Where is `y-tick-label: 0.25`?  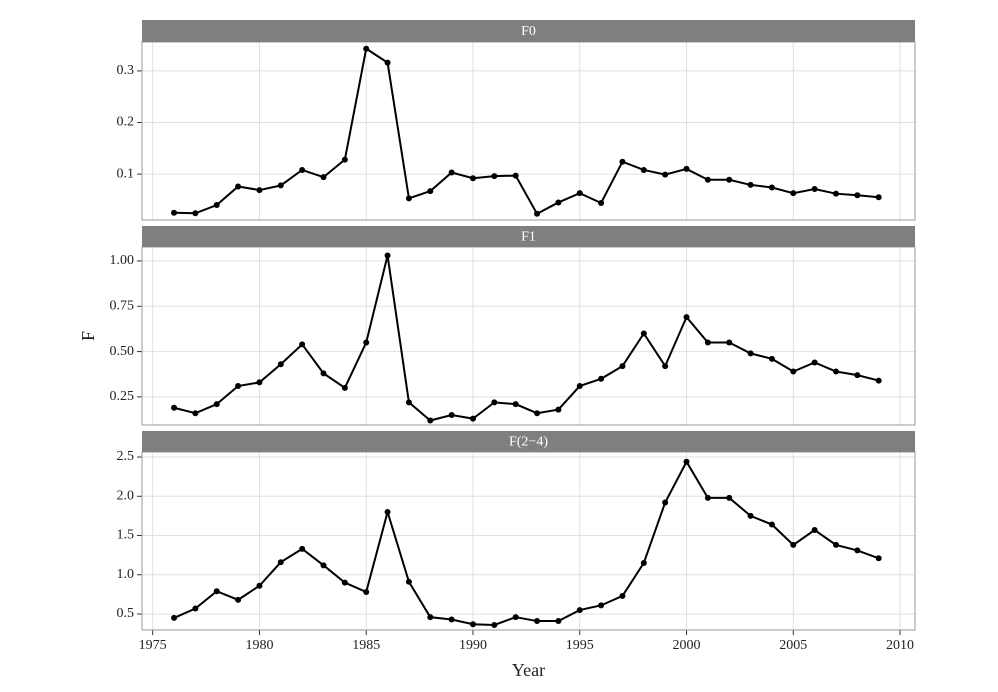 y-tick-label: 0.25 is located at coordinates (122, 396).